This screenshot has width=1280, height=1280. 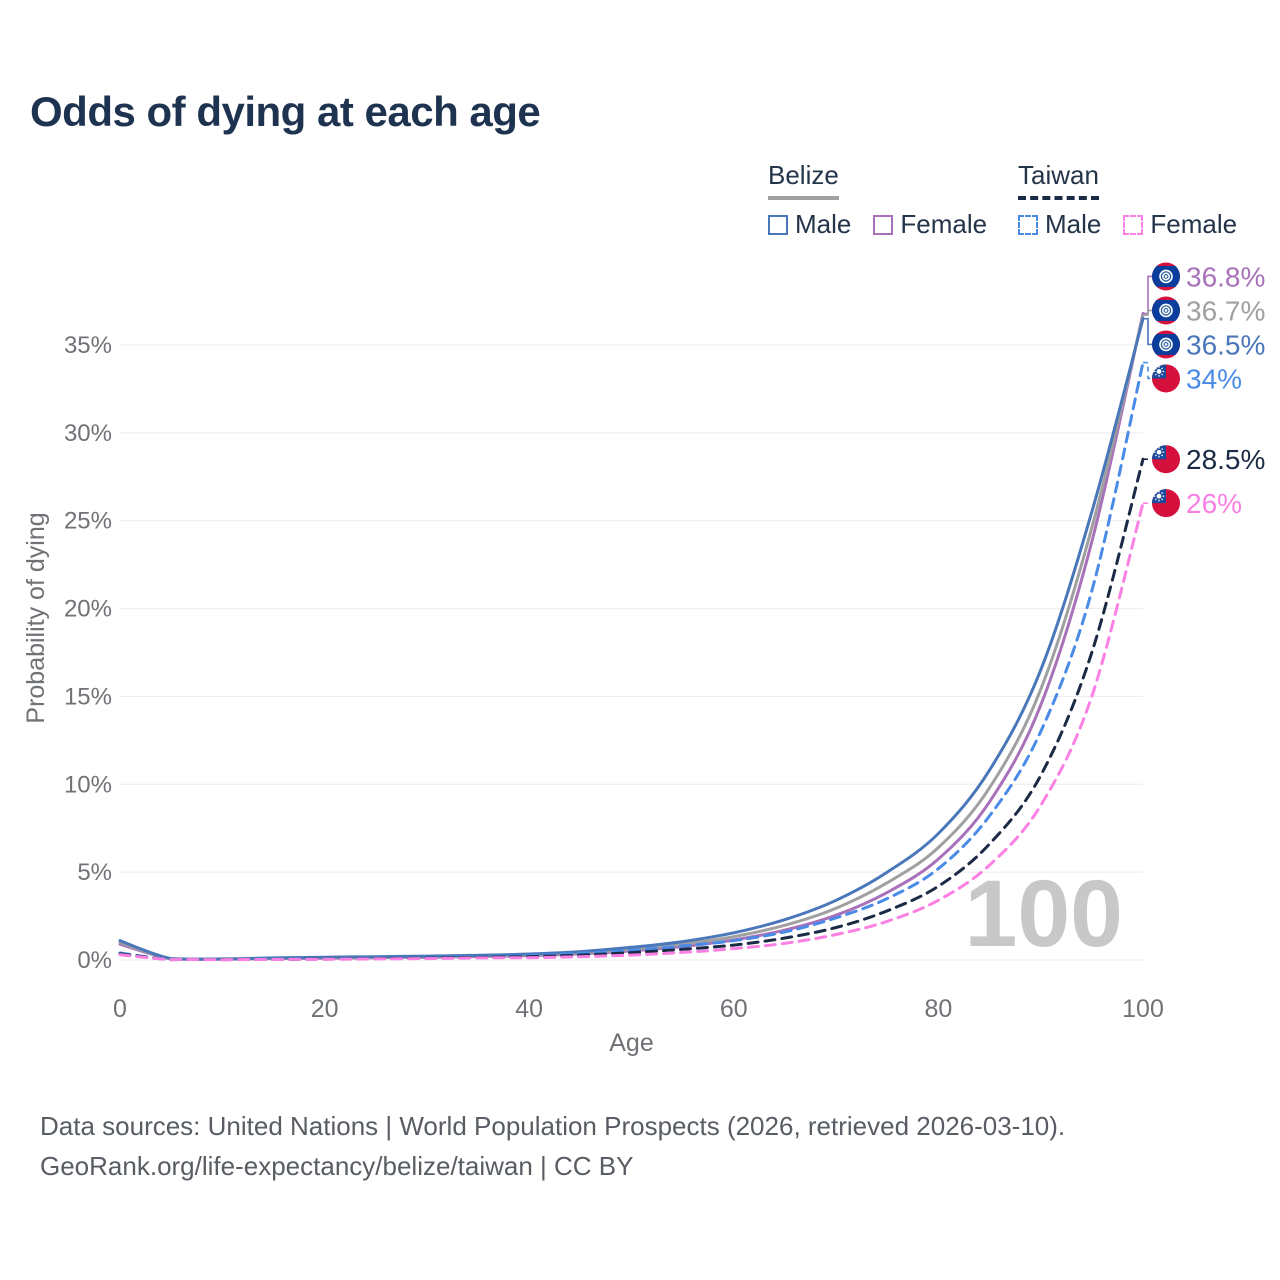 I want to click on x-tick-label: 0, so click(x=120, y=1009).